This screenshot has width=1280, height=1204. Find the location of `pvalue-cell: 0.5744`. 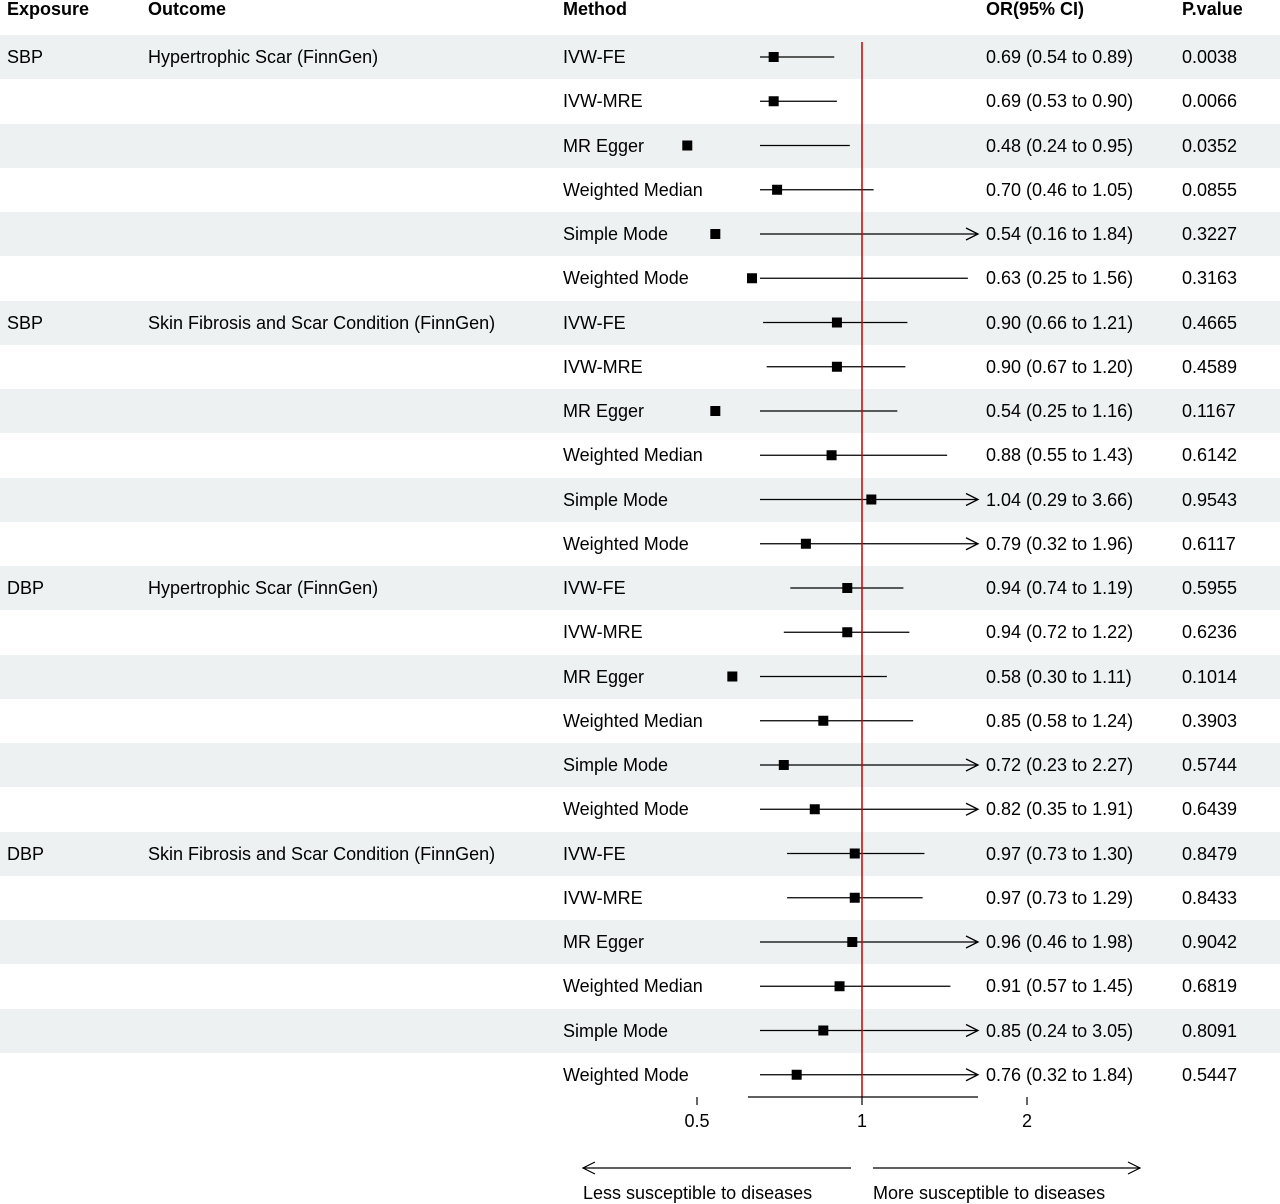

pvalue-cell: 0.5744 is located at coordinates (1210, 765).